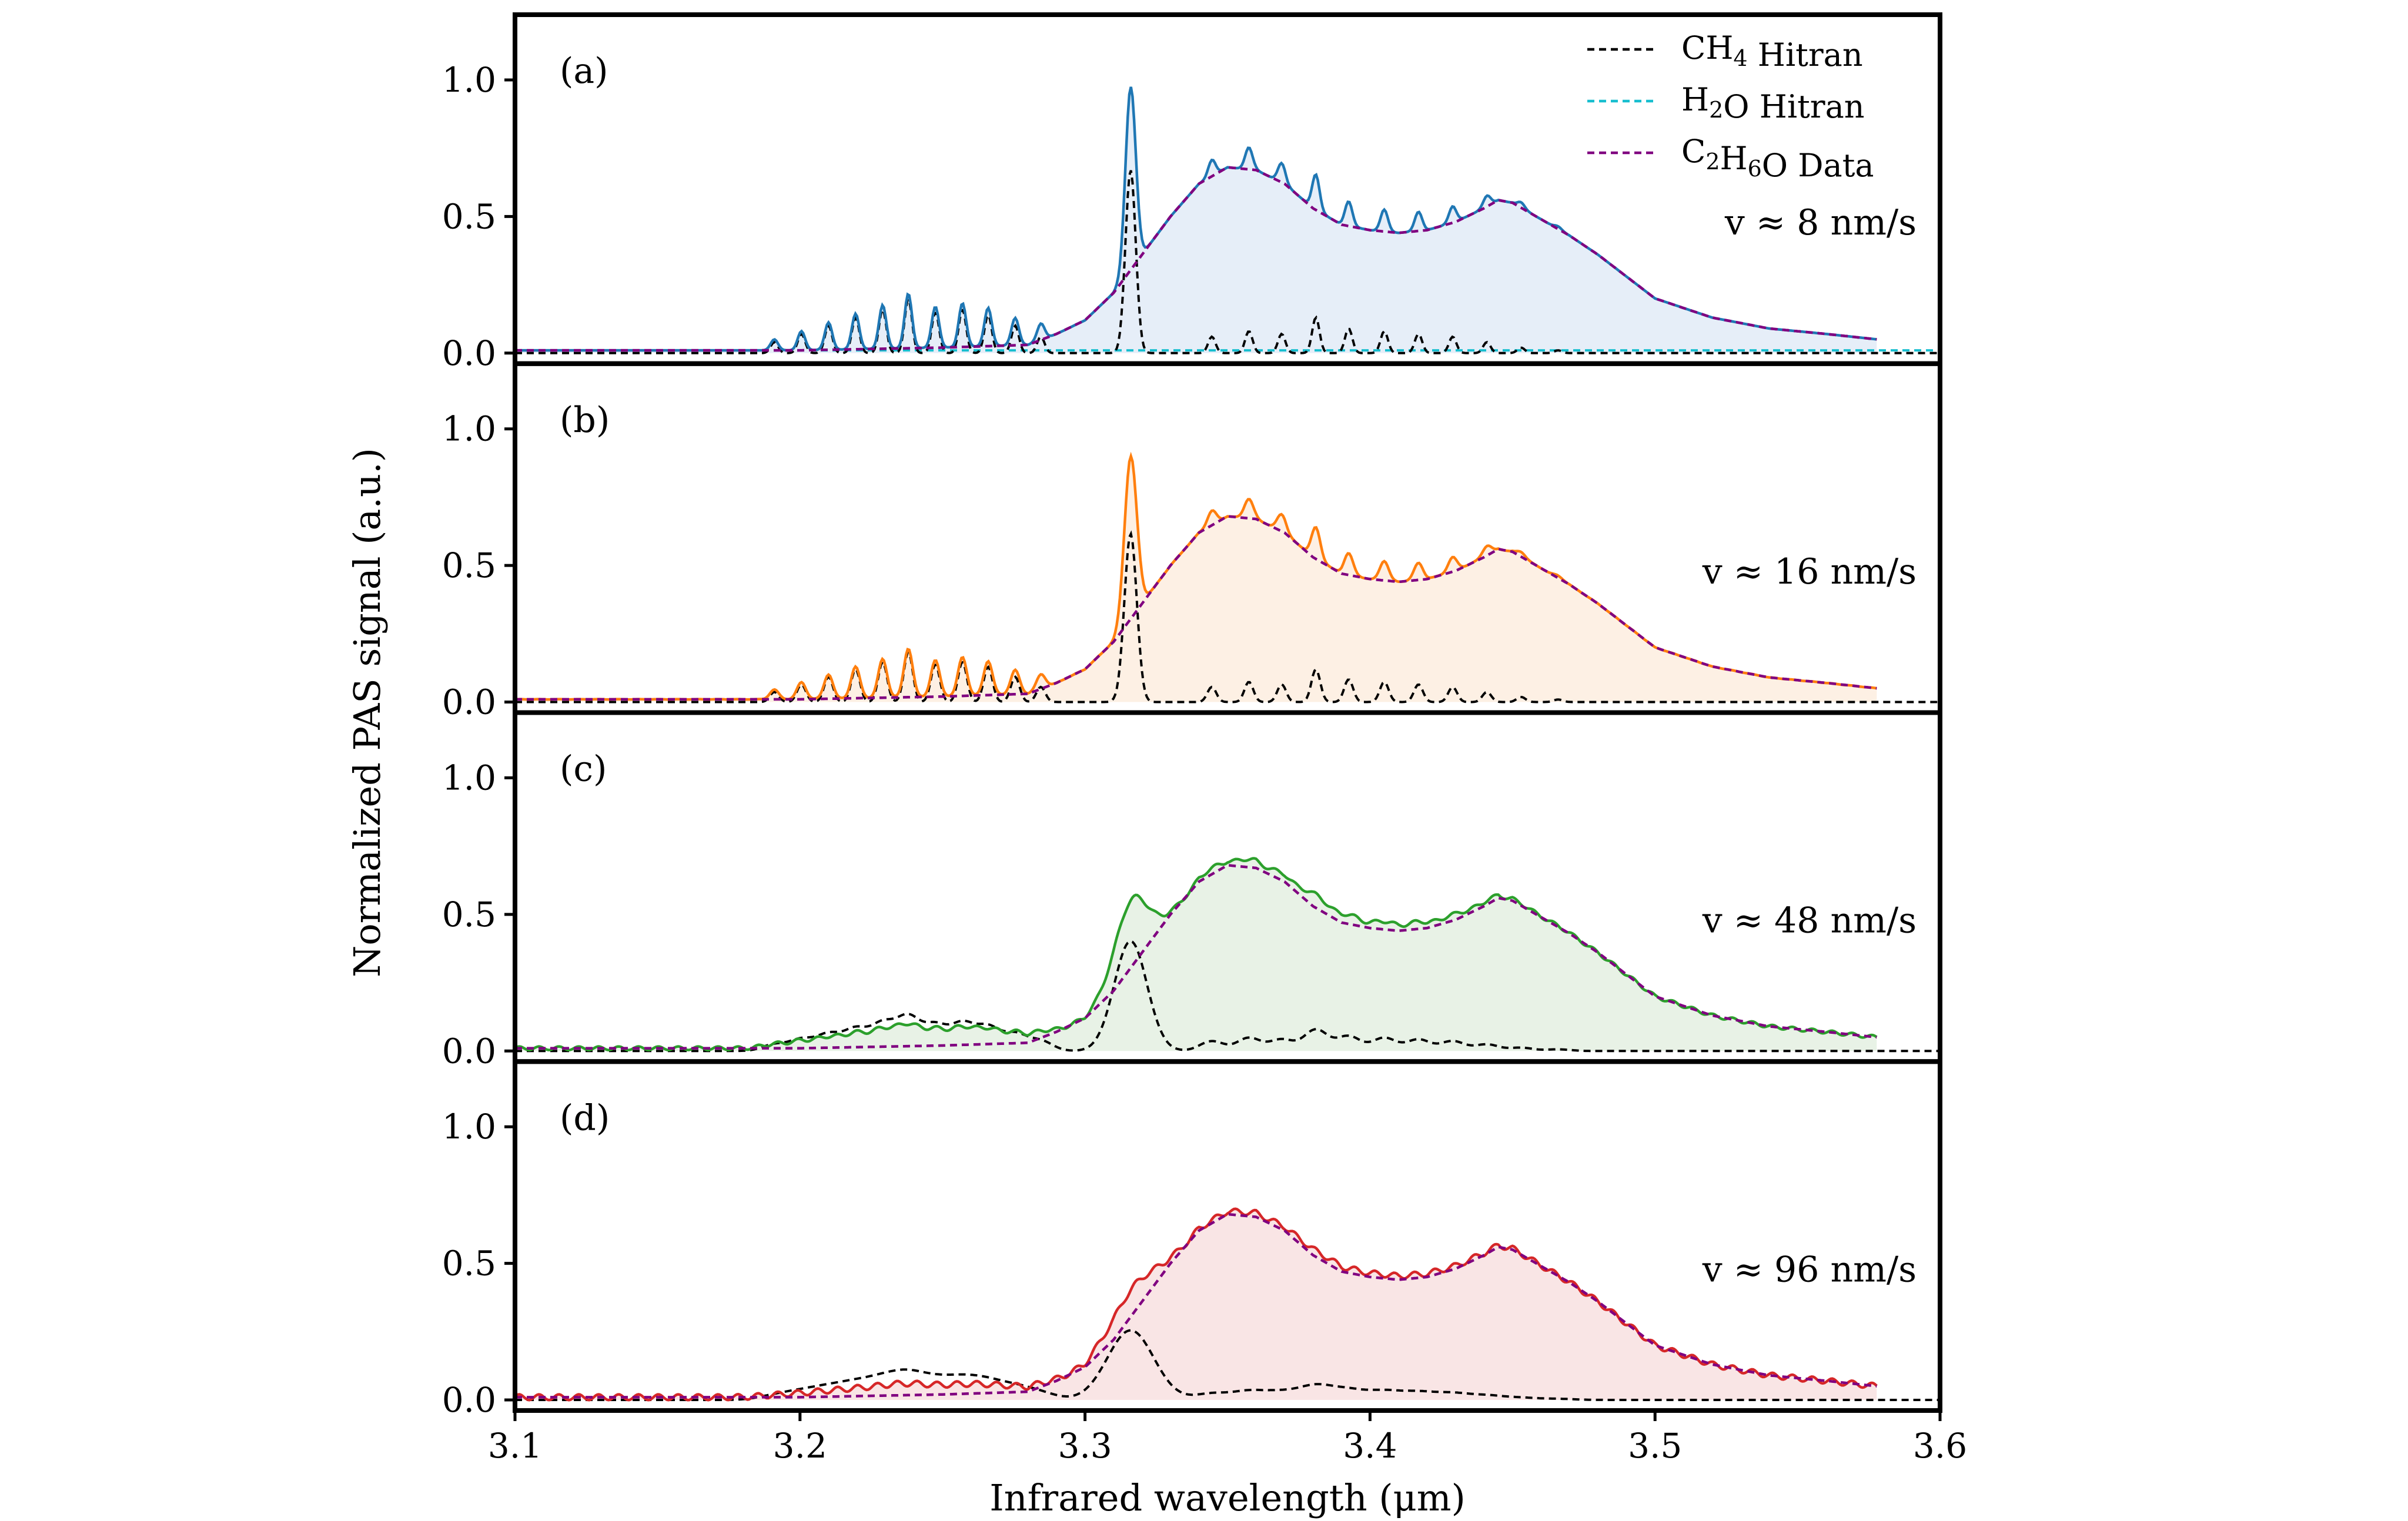 The image size is (2408, 1521). Describe the element at coordinates (1370, 1446) in the screenshot. I see `x-tick-label: 3.4` at that location.